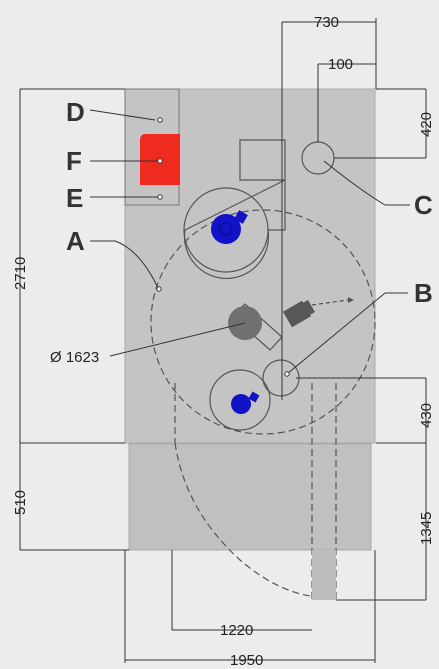 The height and width of the screenshot is (669, 439). I want to click on lower-blower-volute, so click(240, 400).